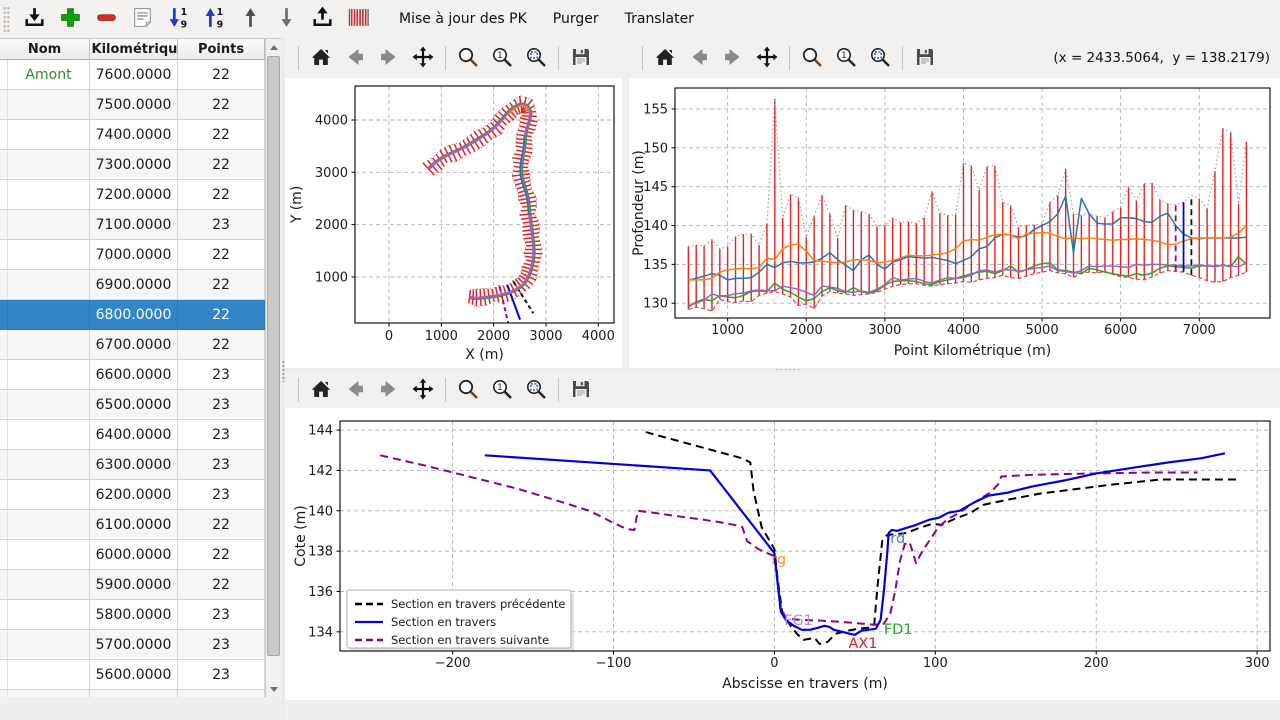 This screenshot has height=720, width=1280. Describe the element at coordinates (140, 465) in the screenshot. I see `table-row: 6300.0000 23` at that location.